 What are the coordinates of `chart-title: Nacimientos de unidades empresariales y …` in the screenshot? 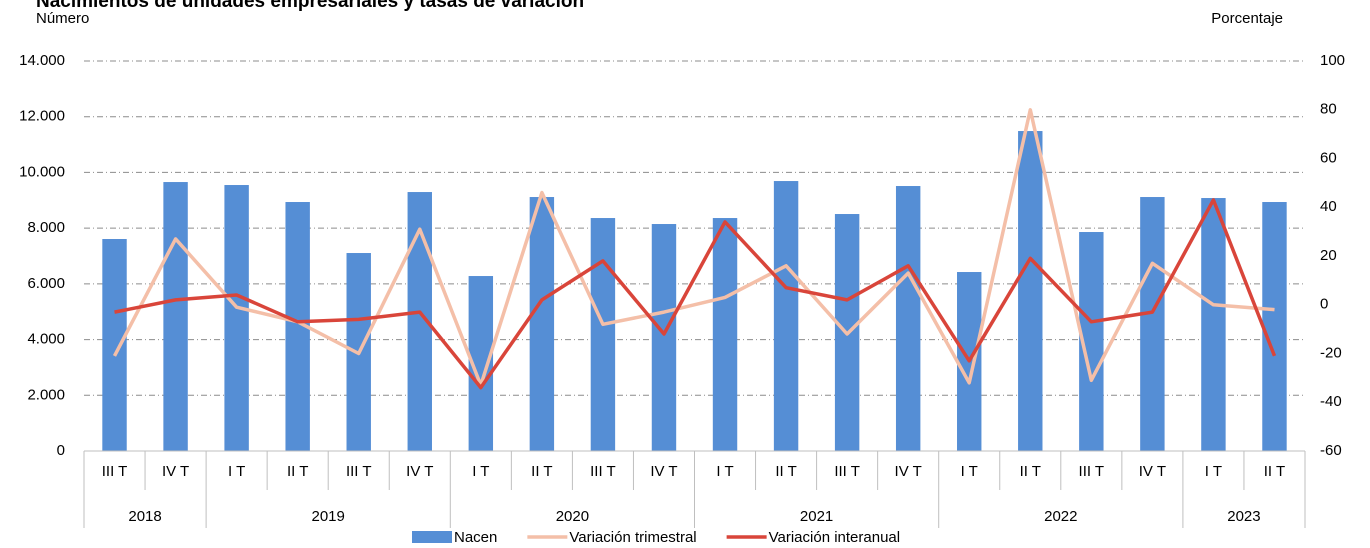 It's located at (310, 6).